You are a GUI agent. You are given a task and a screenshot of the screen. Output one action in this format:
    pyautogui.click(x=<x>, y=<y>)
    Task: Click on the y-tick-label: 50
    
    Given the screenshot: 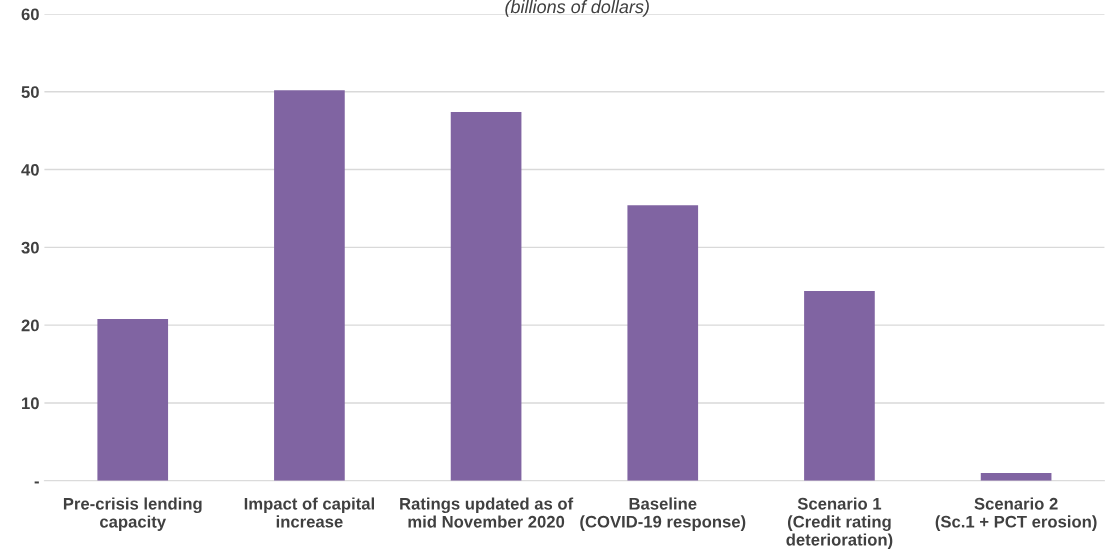 What is the action you would take?
    pyautogui.click(x=30, y=92)
    